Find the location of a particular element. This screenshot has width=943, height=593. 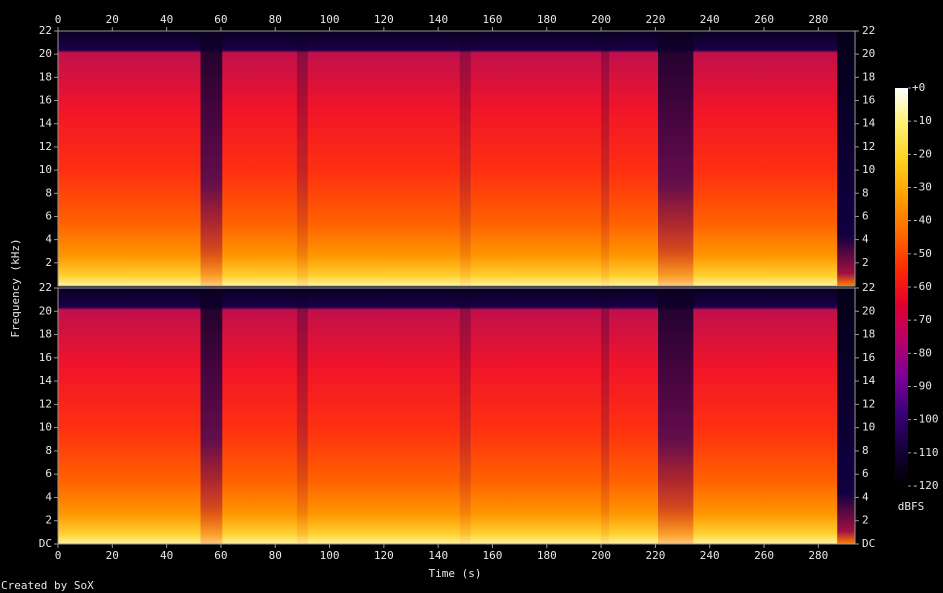

colorbar-tick-label: -50 is located at coordinates (922, 253).